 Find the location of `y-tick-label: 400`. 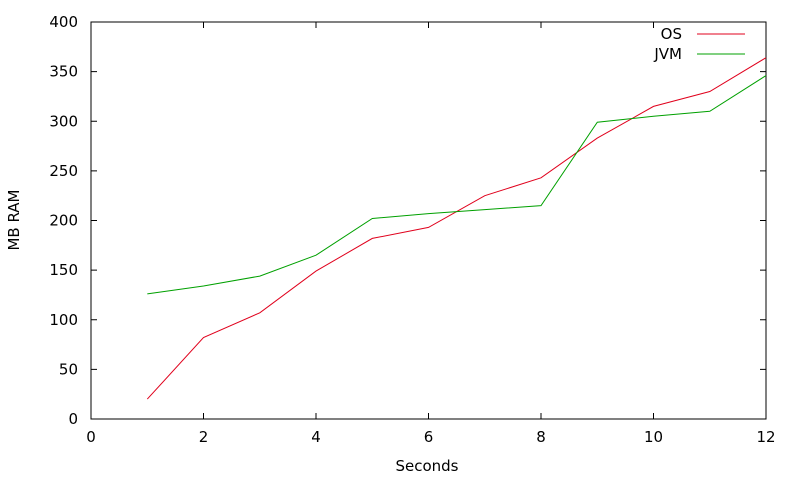

y-tick-label: 400 is located at coordinates (63, 22).